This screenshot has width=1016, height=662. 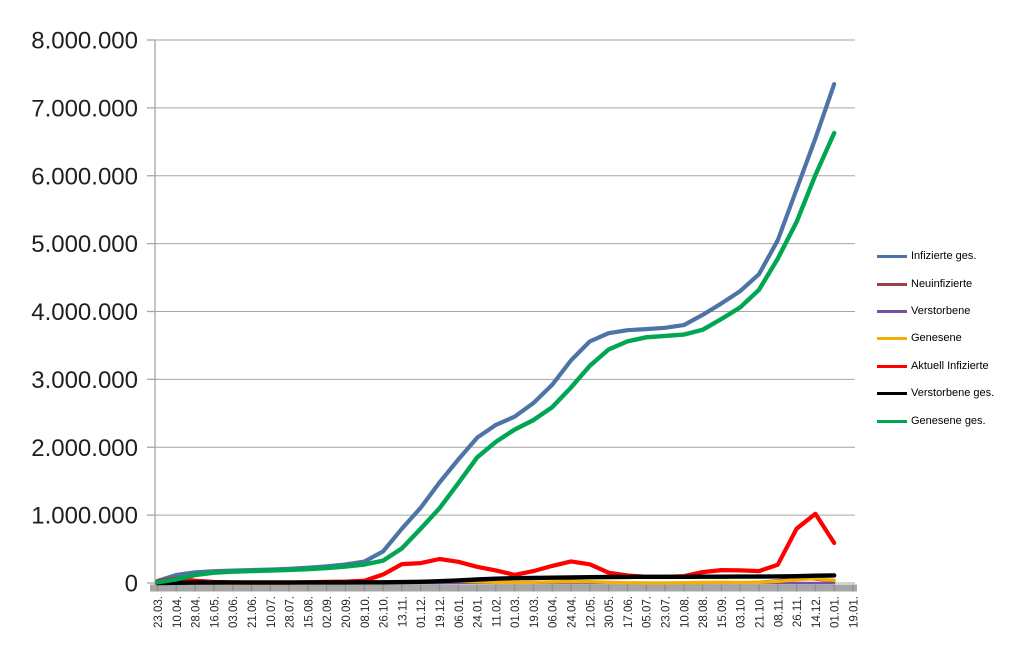 I want to click on legend-item-genesene-ges: Genesene ges., so click(x=945, y=420).